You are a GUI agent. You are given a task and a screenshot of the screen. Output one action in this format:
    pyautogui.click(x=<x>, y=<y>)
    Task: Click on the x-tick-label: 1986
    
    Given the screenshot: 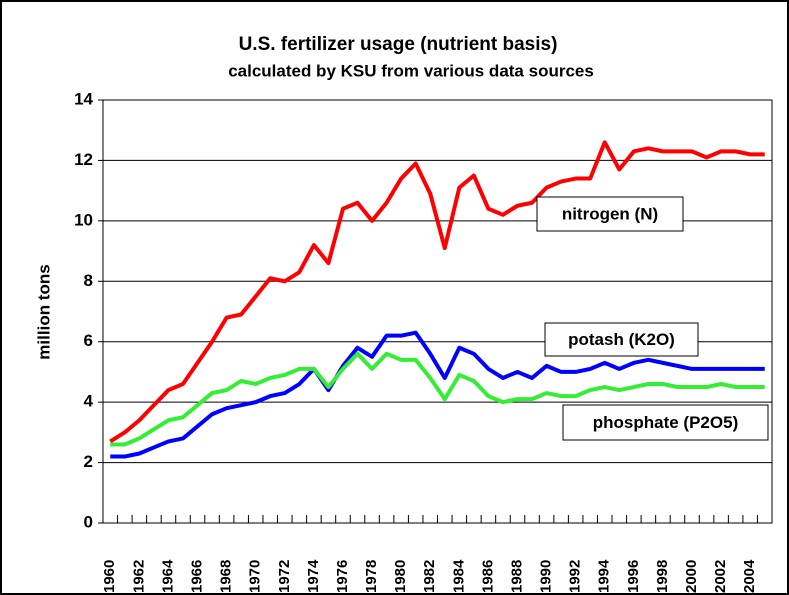 What is the action you would take?
    pyautogui.click(x=487, y=576)
    